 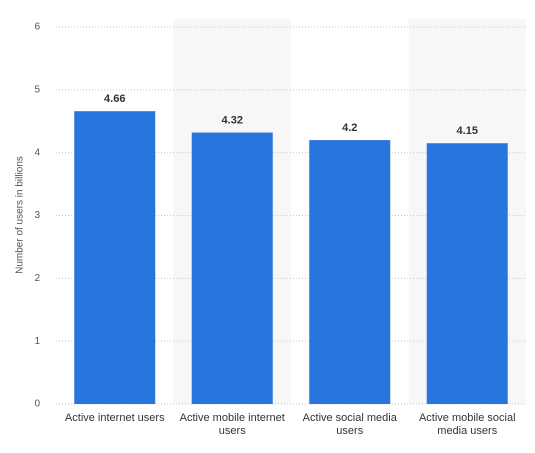 I want to click on value-label: 4.66, so click(x=114, y=99).